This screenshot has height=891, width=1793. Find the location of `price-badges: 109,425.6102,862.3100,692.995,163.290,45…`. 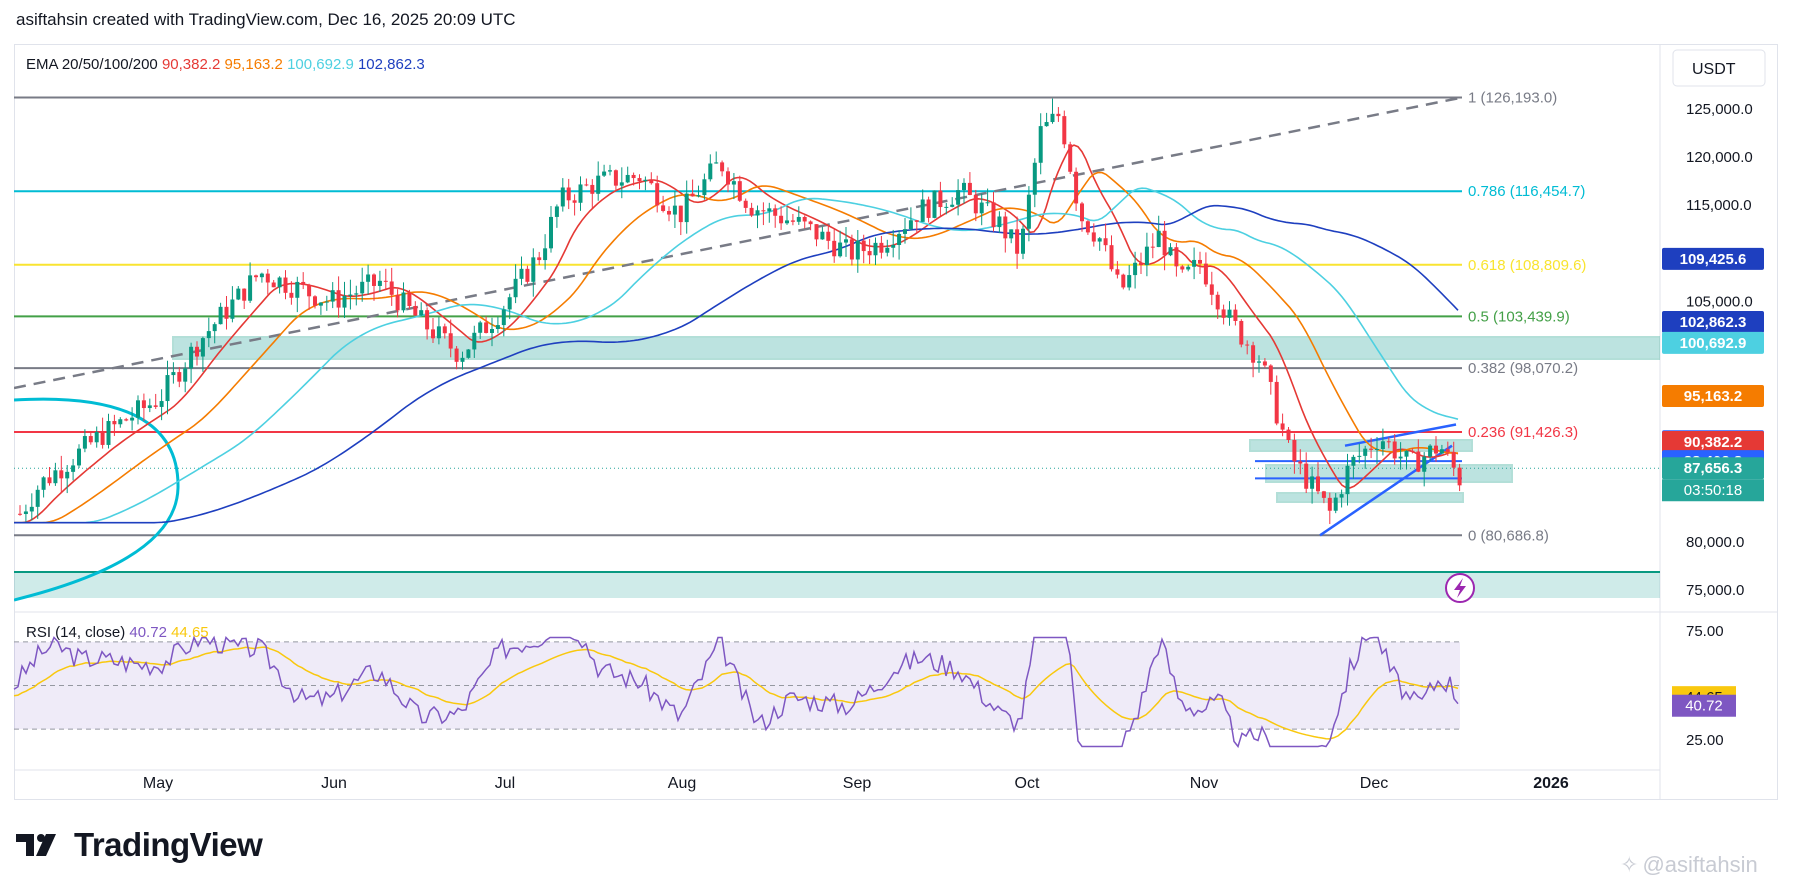

price-badges: 109,425.6102,862.3100,692.995,163.290,45… is located at coordinates (1713, 374).